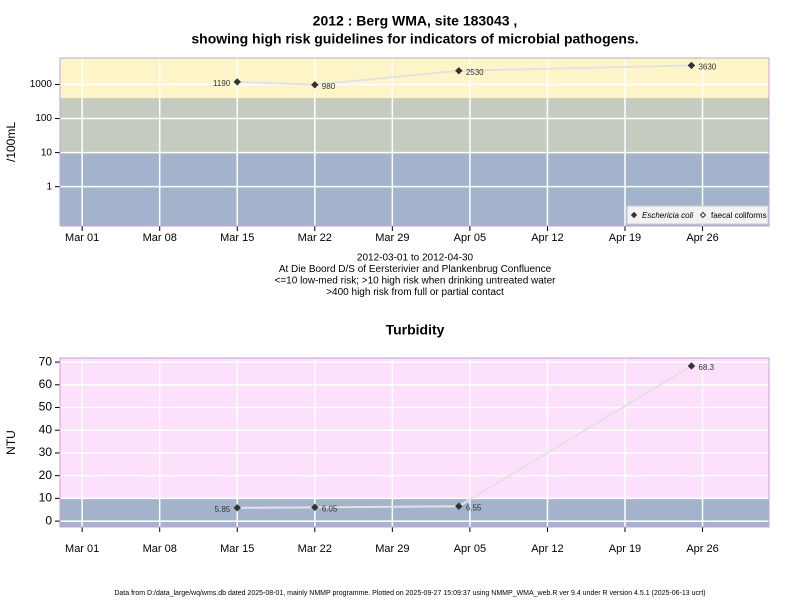  Describe the element at coordinates (46, 361) in the screenshot. I see `y-tick-label: 70` at that location.